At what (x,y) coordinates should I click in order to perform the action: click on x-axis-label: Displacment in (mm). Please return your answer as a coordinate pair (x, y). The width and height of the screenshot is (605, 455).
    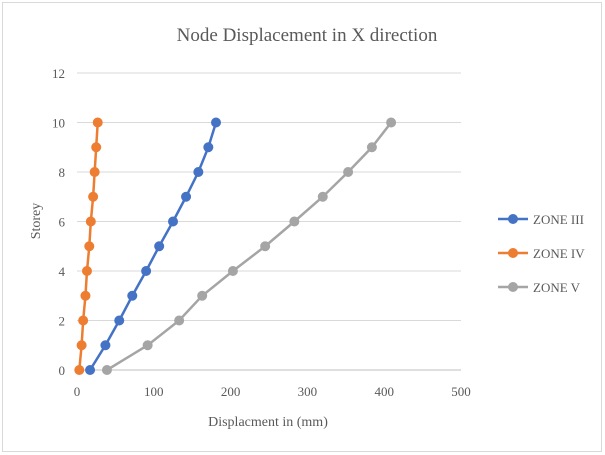
    Looking at the image, I should click on (268, 422).